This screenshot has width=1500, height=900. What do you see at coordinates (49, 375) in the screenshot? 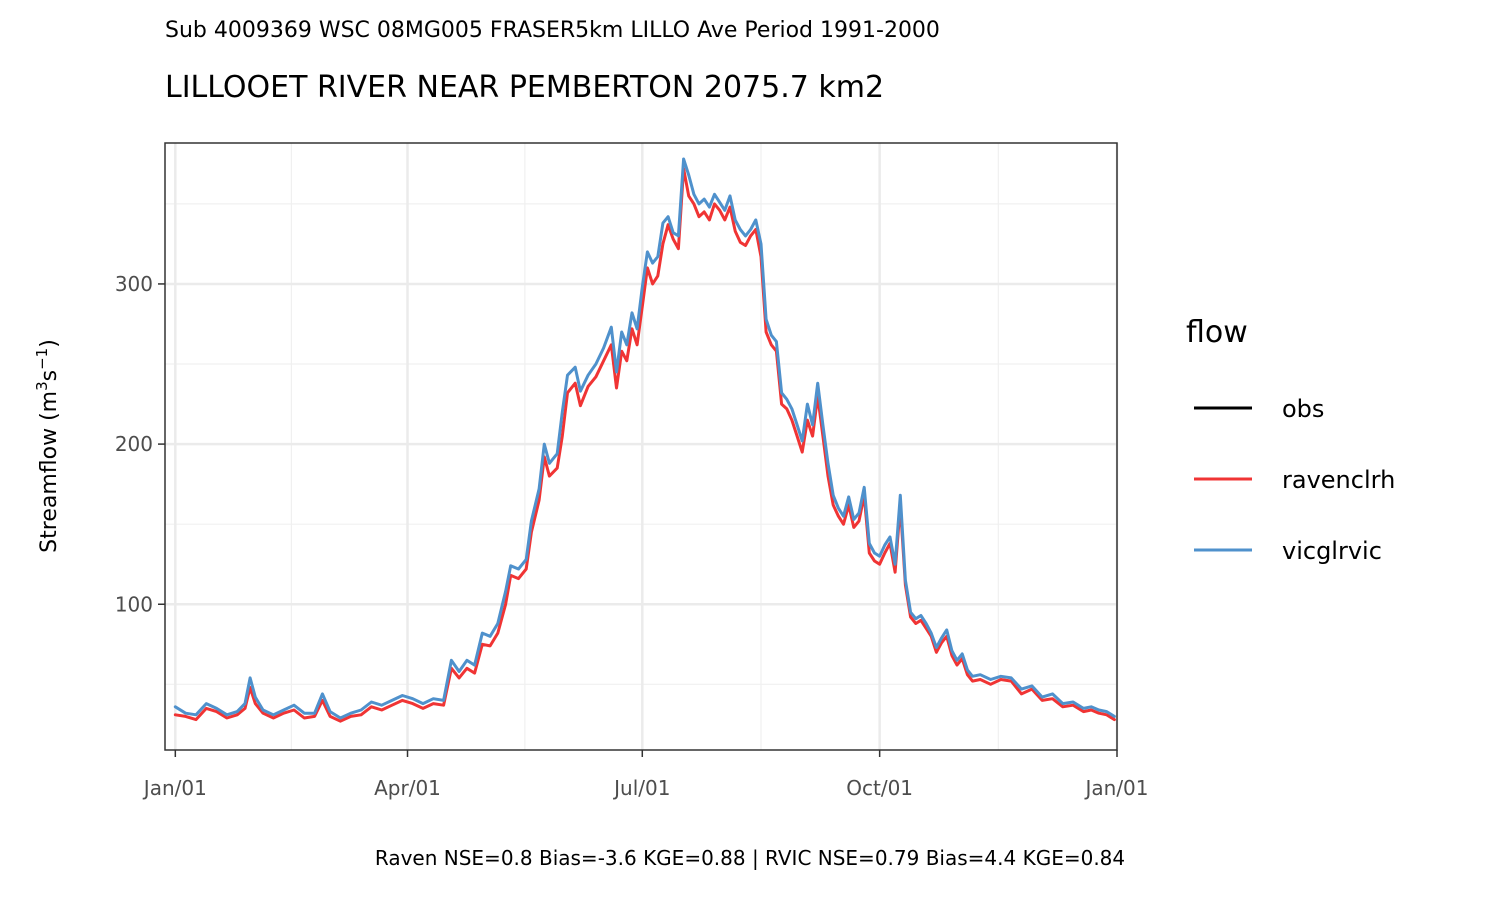
I see `y-axis-title-mid: s` at bounding box center [49, 375].